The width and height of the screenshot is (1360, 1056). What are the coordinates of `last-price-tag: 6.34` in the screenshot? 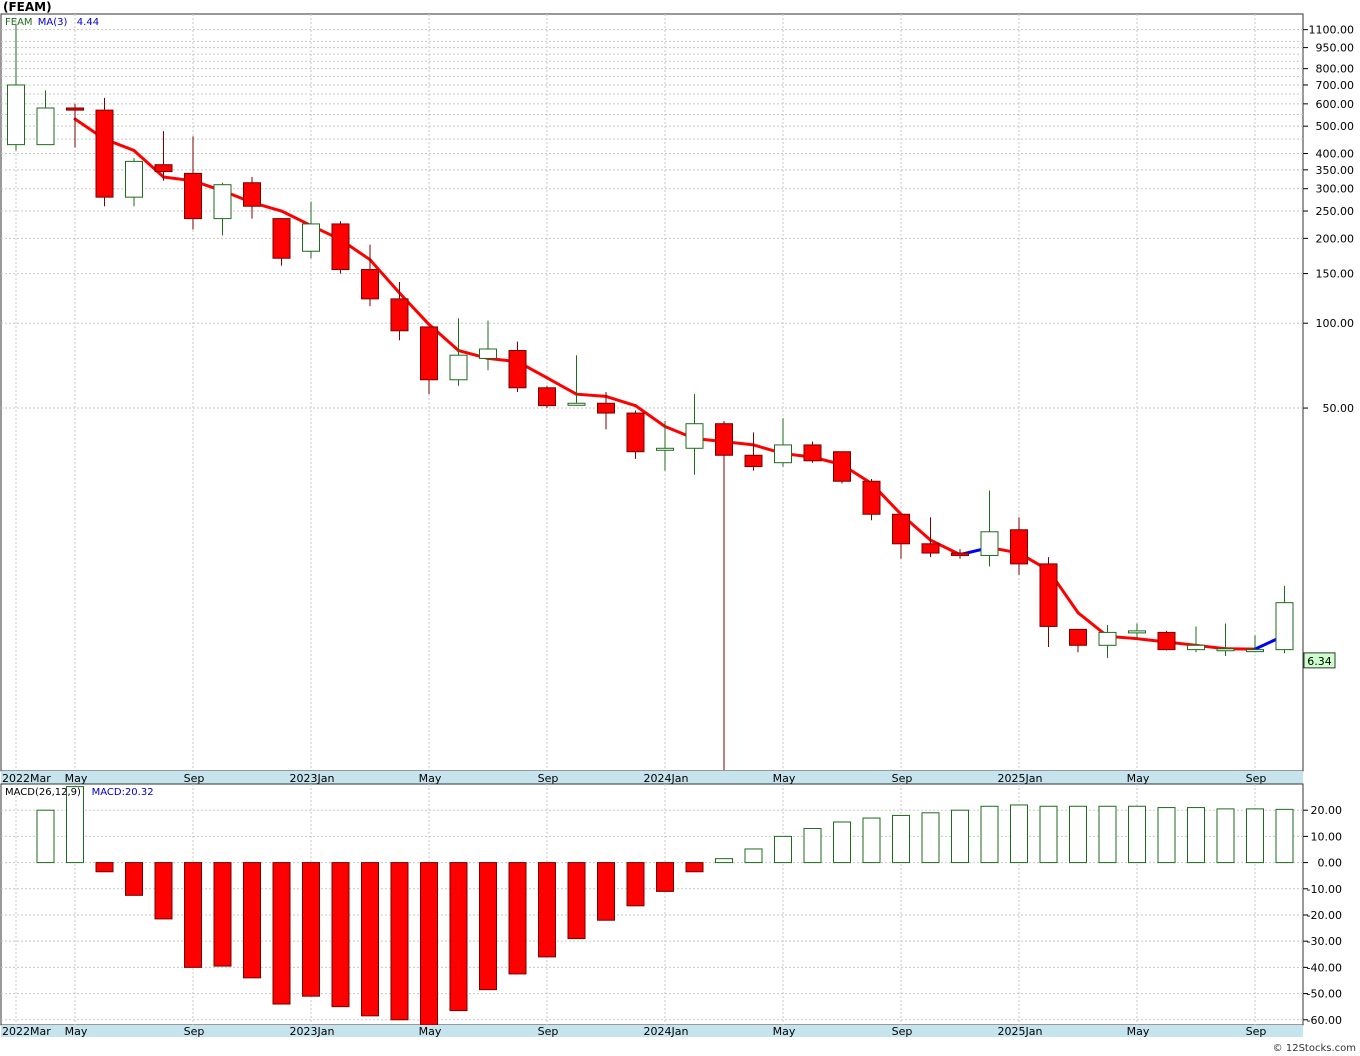 It's located at (1319, 660).